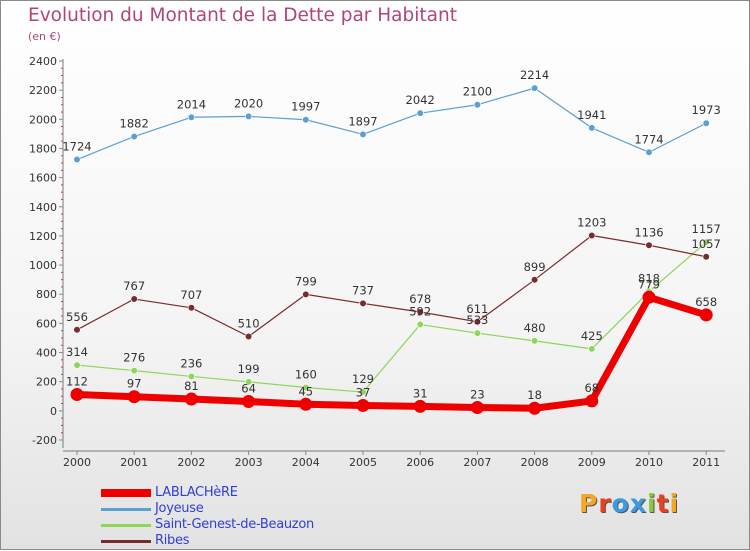 The image size is (750, 551). Describe the element at coordinates (391, 124) in the screenshot. I see `series-line-joyeuse` at that location.